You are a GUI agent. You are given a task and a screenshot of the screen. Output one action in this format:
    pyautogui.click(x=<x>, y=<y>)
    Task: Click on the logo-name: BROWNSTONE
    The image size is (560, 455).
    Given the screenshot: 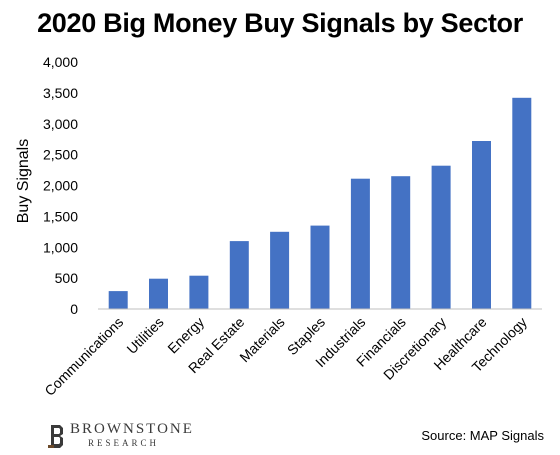 What is the action you would take?
    pyautogui.click(x=132, y=429)
    